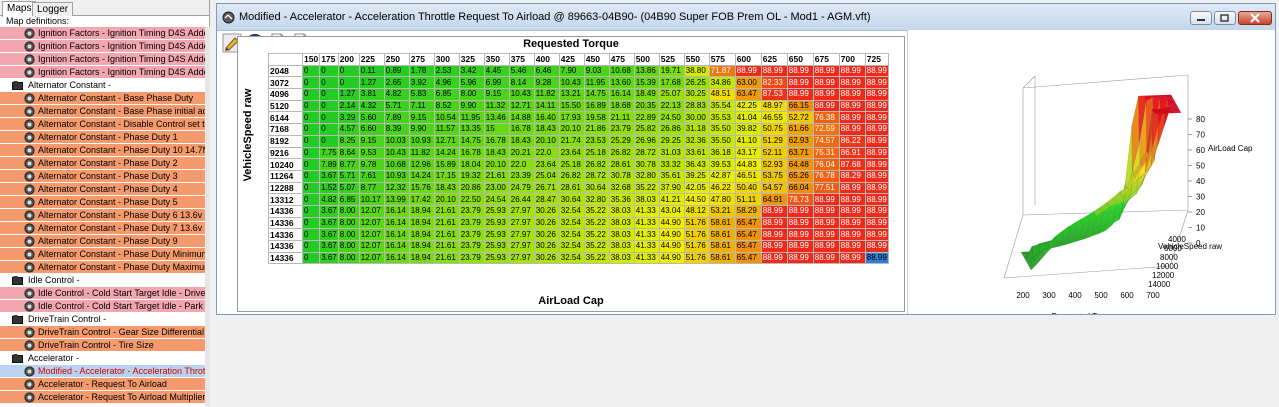 The width and height of the screenshot is (1279, 407). I want to click on table-cell: 2.65, so click(396, 83).